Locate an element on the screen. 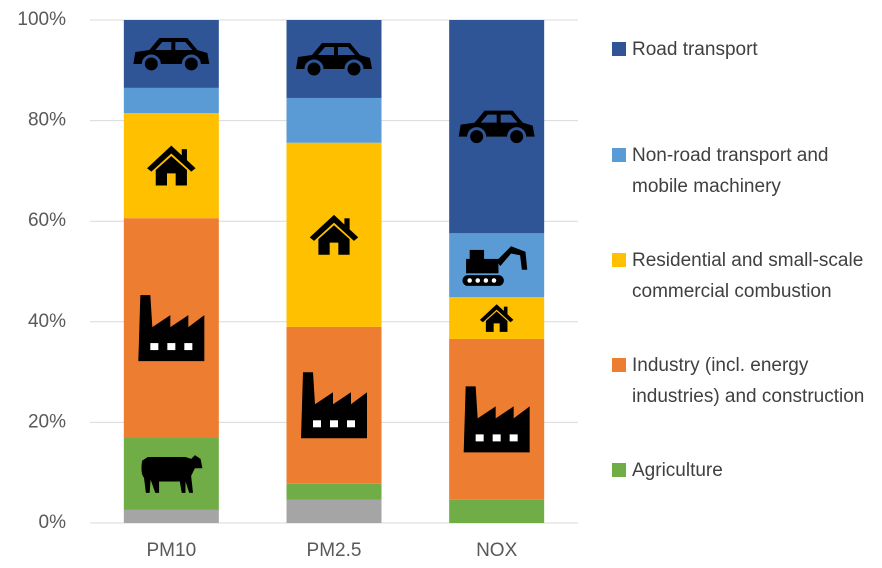 This screenshot has height=568, width=882. x-tick-label: PM10 is located at coordinates (172, 550).